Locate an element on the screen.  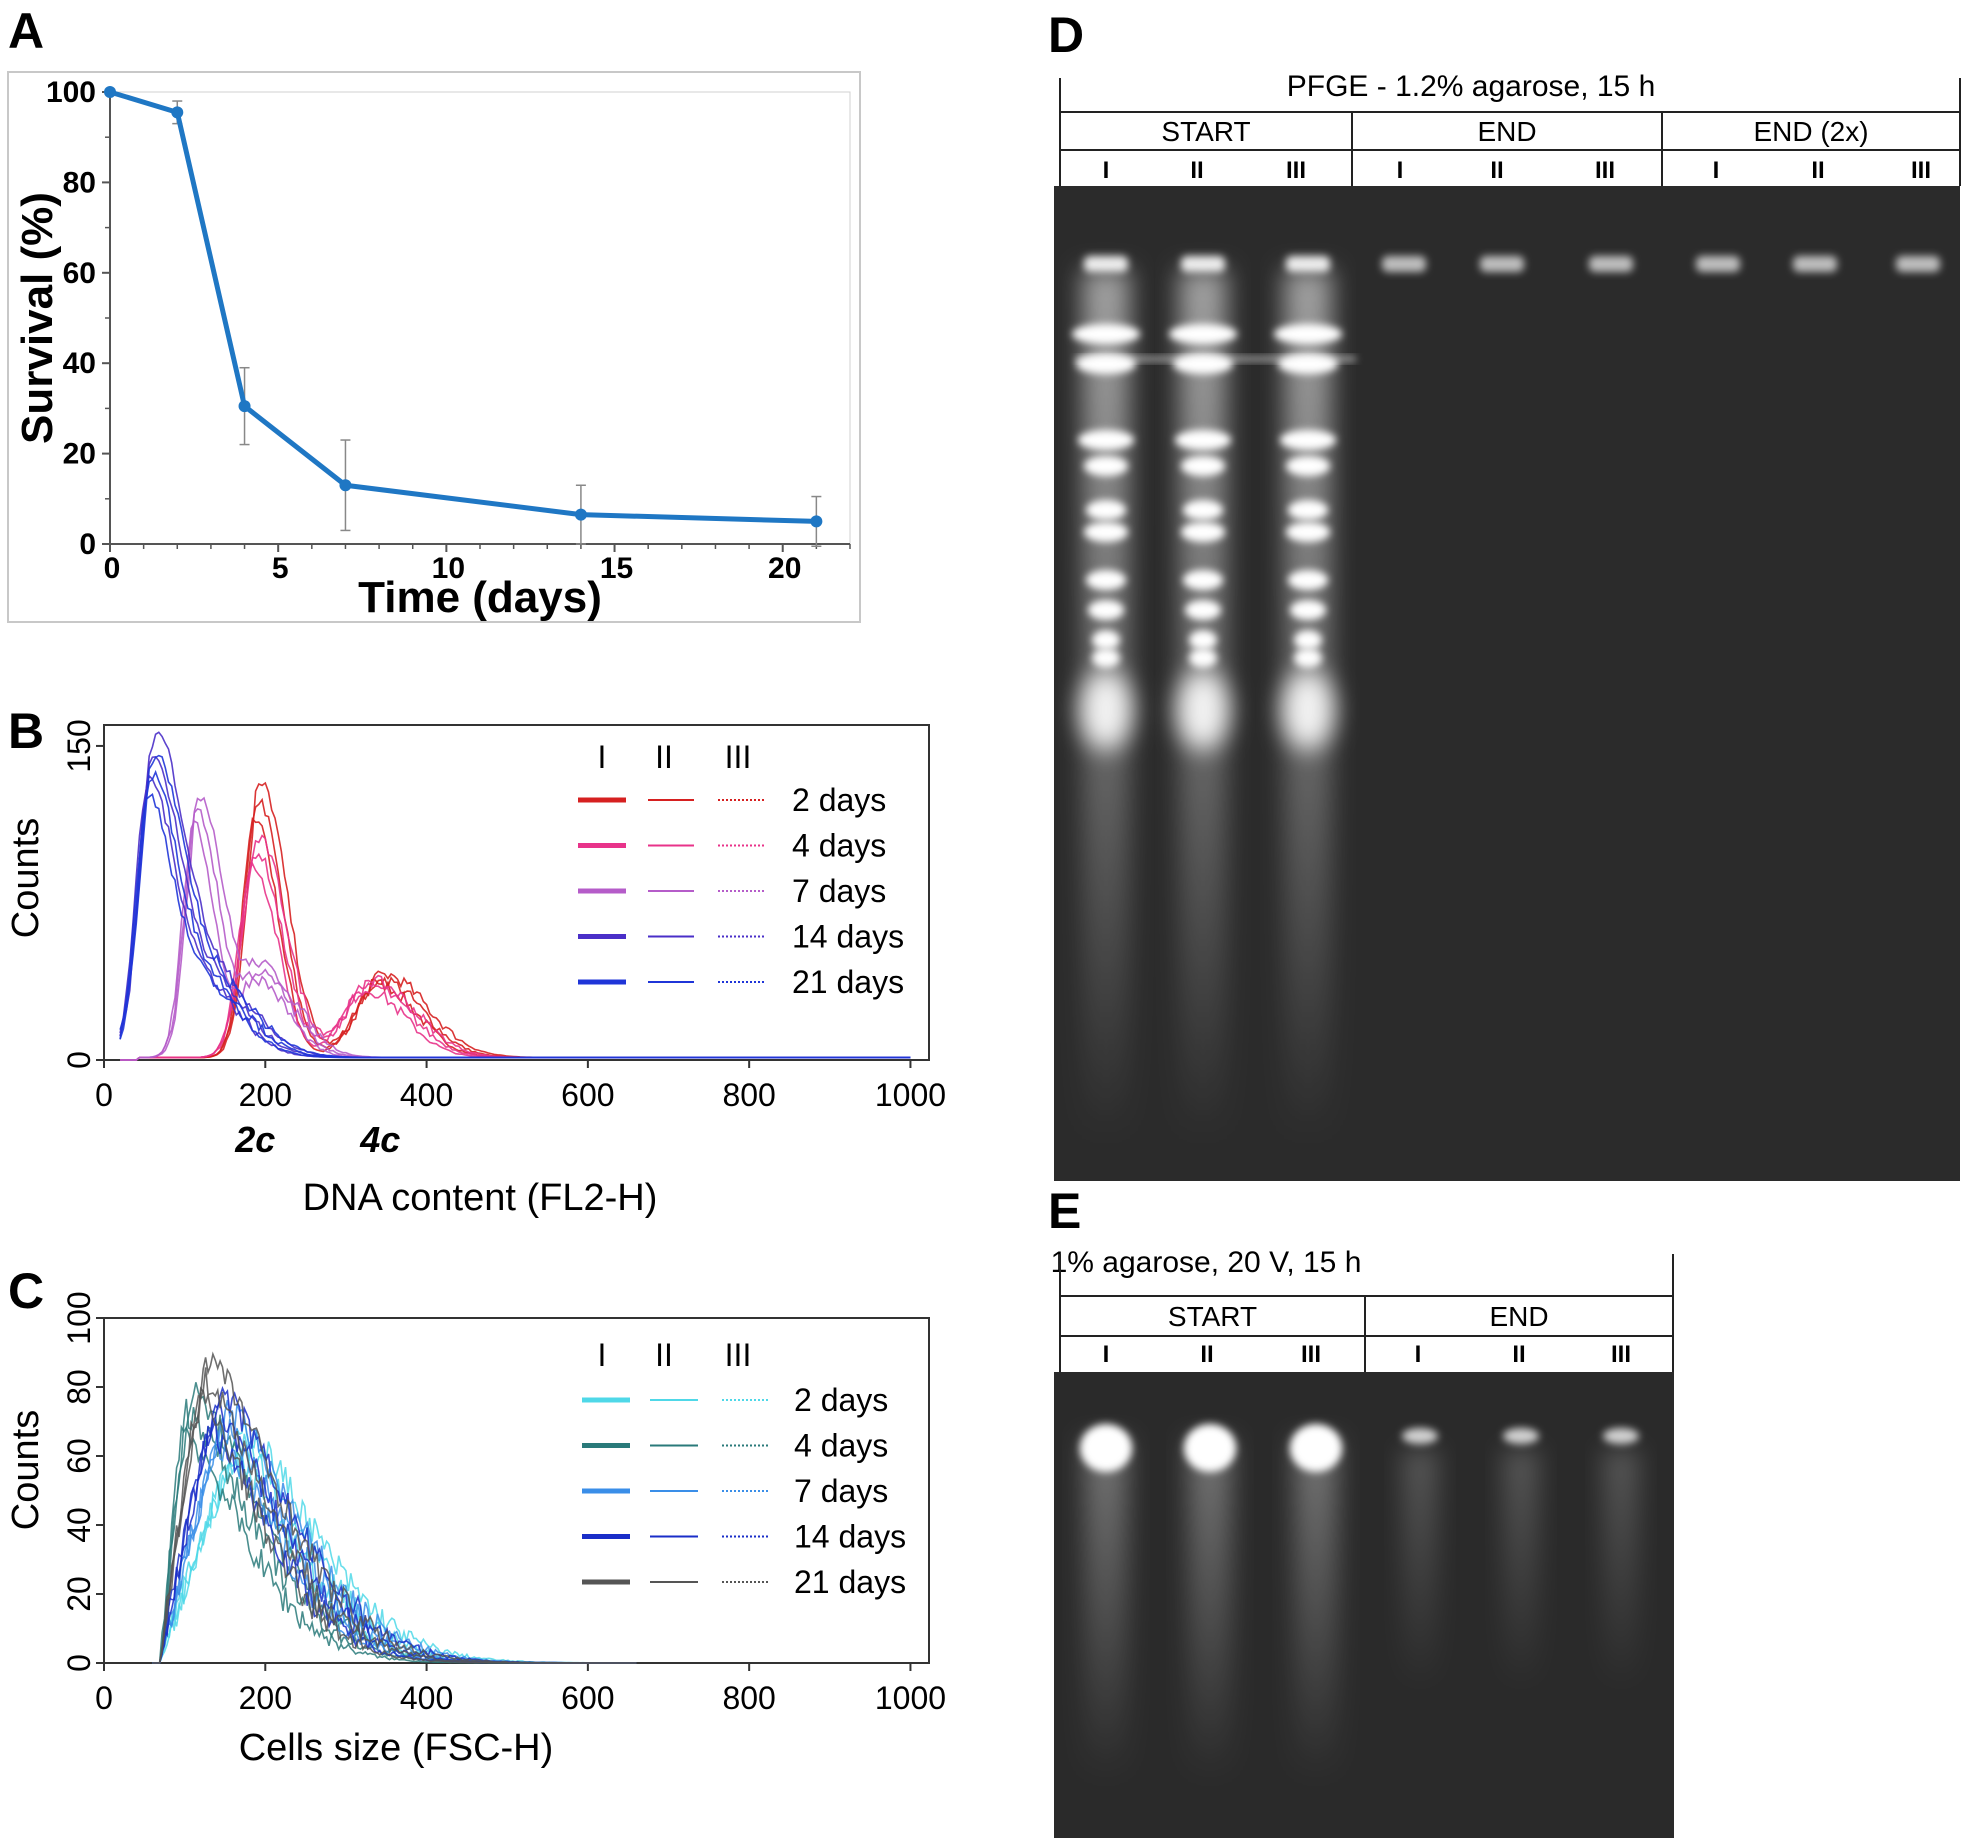
histogram-line-7-days is located at coordinates (394, 1541).